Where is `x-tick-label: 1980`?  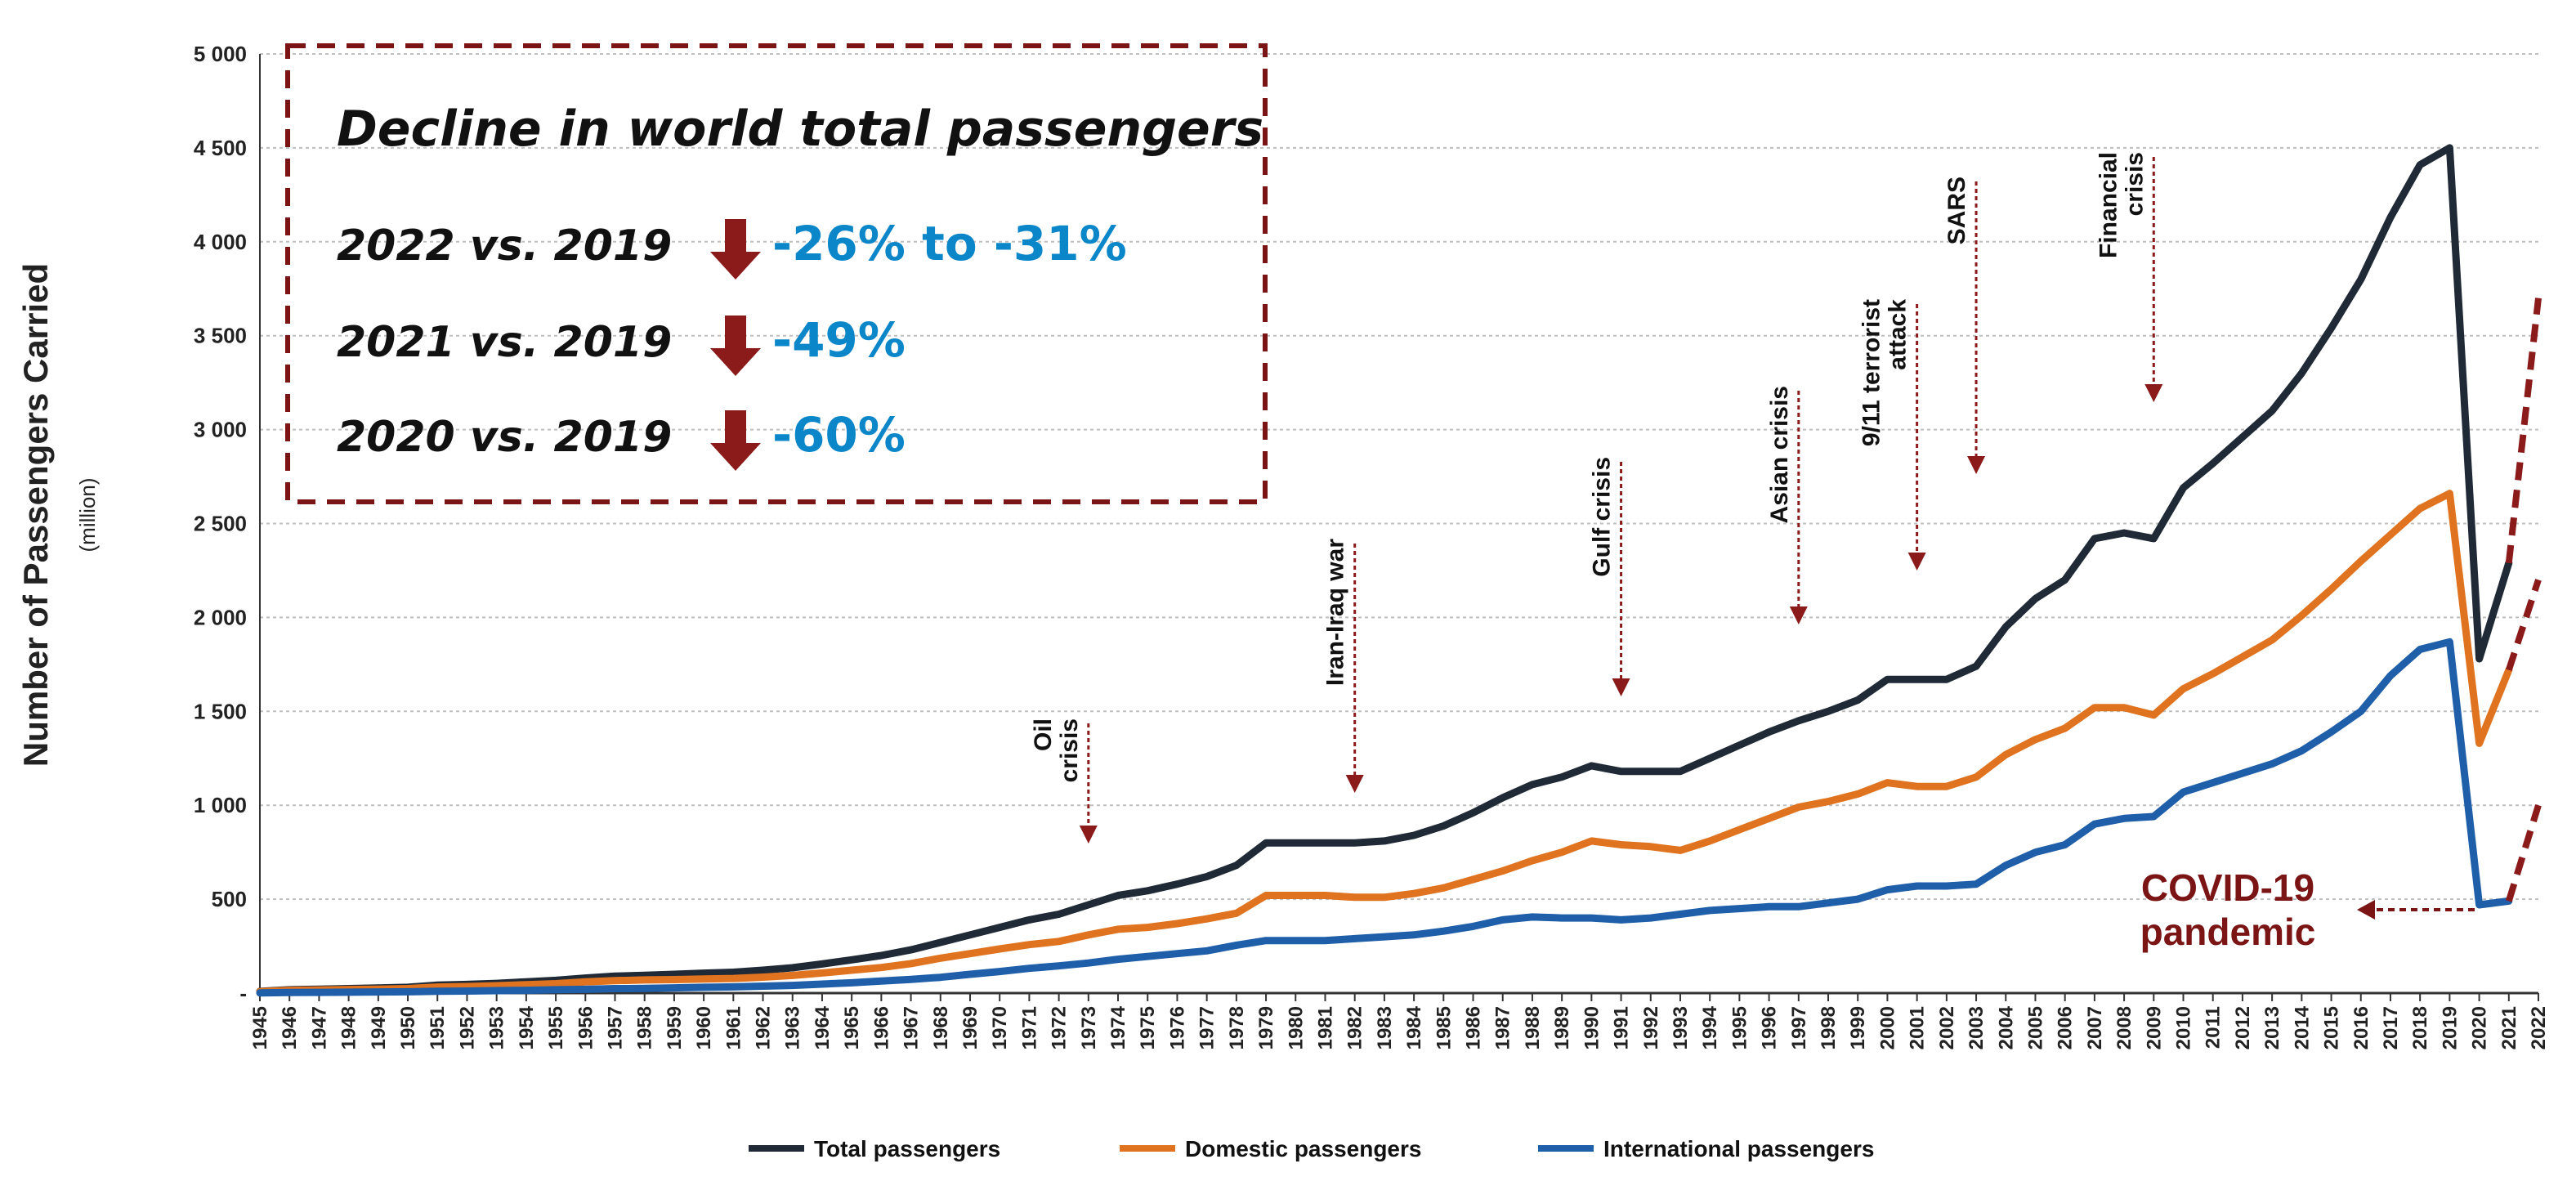
x-tick-label: 1980 is located at coordinates (1296, 1027).